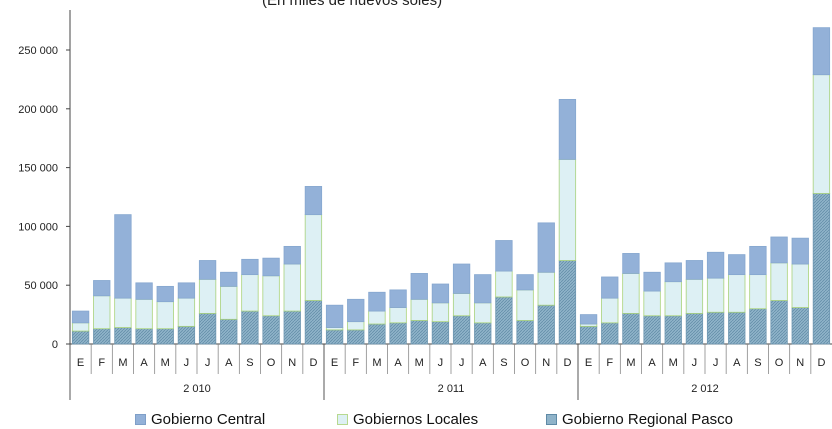 The height and width of the screenshot is (429, 832). I want to click on legend-item-gobierno-regional-pasco: Gobierno Regional Pasco, so click(639, 419).